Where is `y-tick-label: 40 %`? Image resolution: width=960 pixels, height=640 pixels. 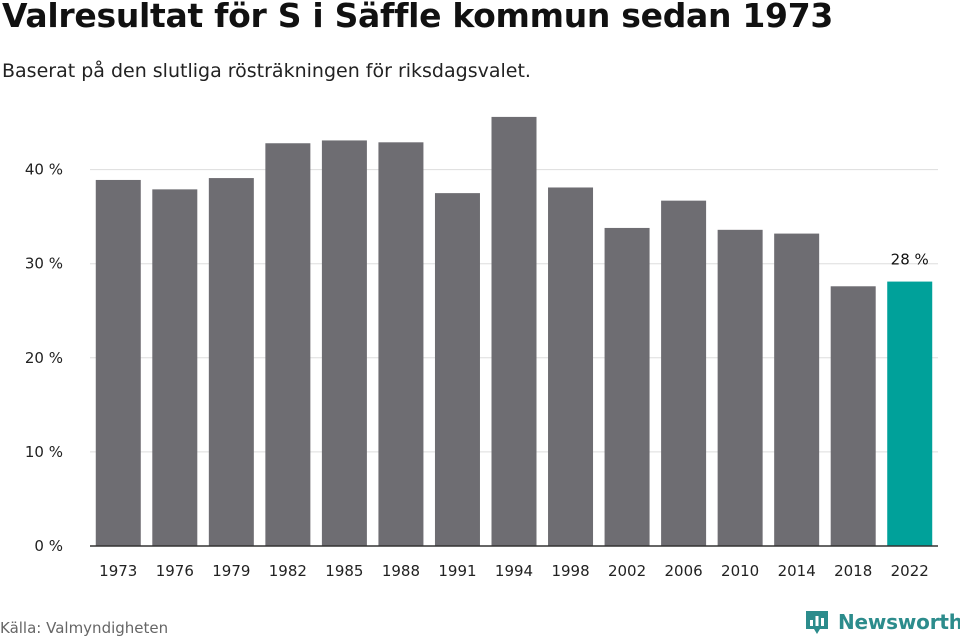
y-tick-label: 40 % is located at coordinates (44, 170).